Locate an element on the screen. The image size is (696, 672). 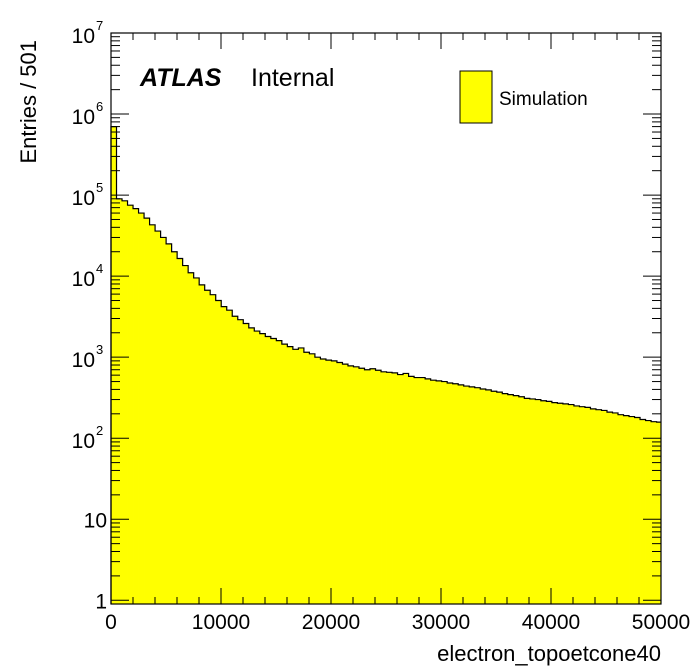
y-tick-exponent: 4 is located at coordinates (99, 268).